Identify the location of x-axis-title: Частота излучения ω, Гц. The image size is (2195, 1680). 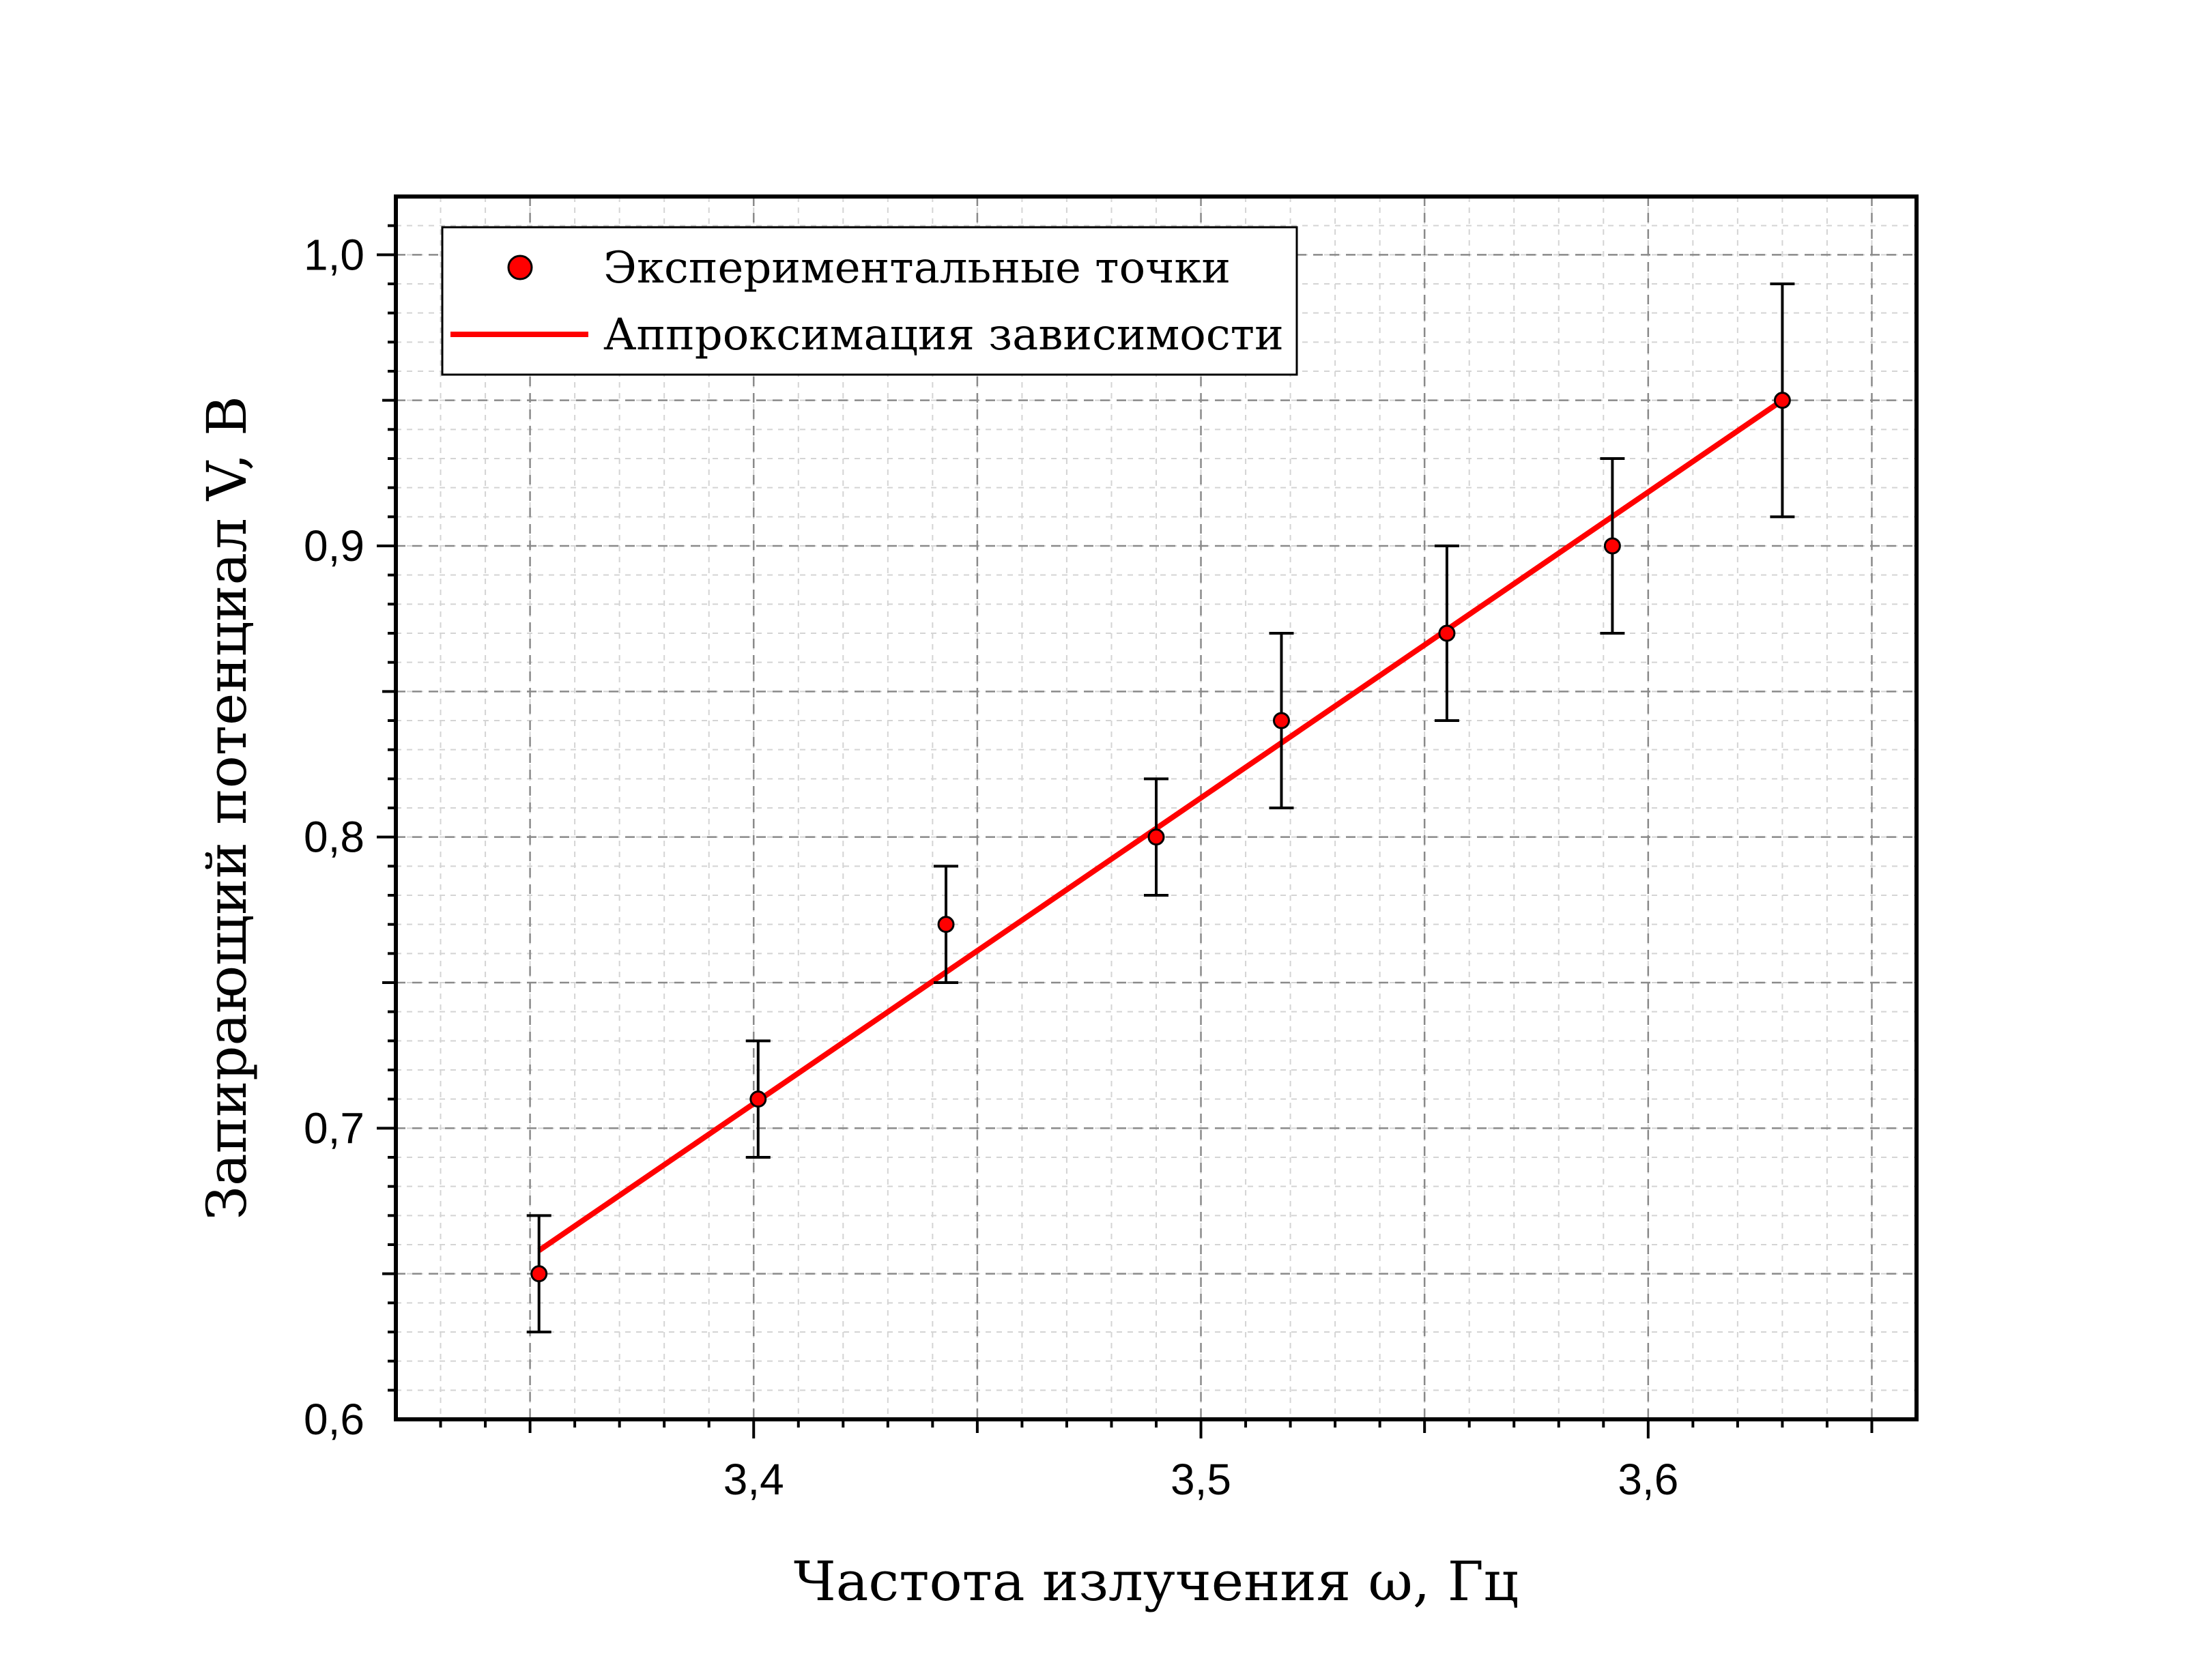
(1156, 1581).